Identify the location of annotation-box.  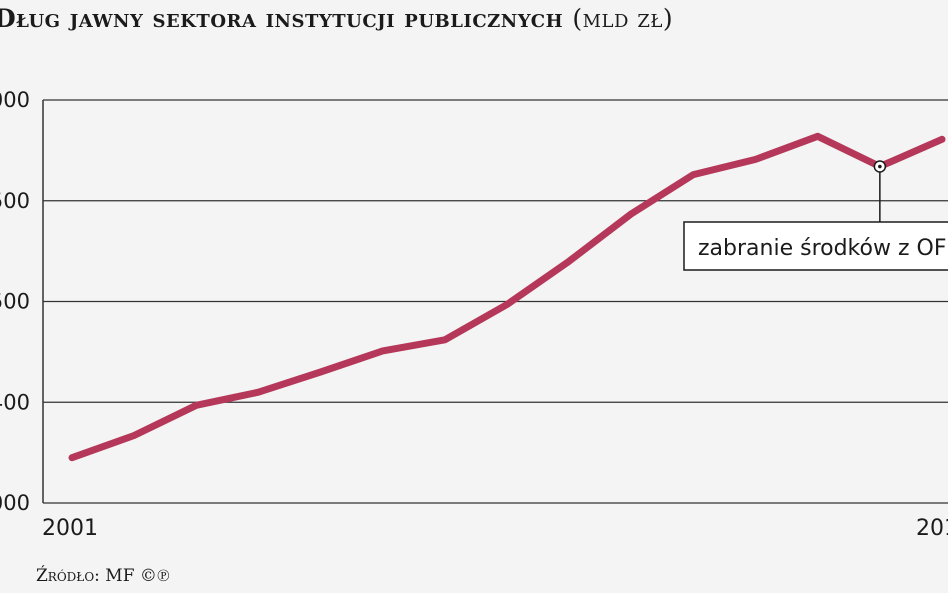
(815, 246).